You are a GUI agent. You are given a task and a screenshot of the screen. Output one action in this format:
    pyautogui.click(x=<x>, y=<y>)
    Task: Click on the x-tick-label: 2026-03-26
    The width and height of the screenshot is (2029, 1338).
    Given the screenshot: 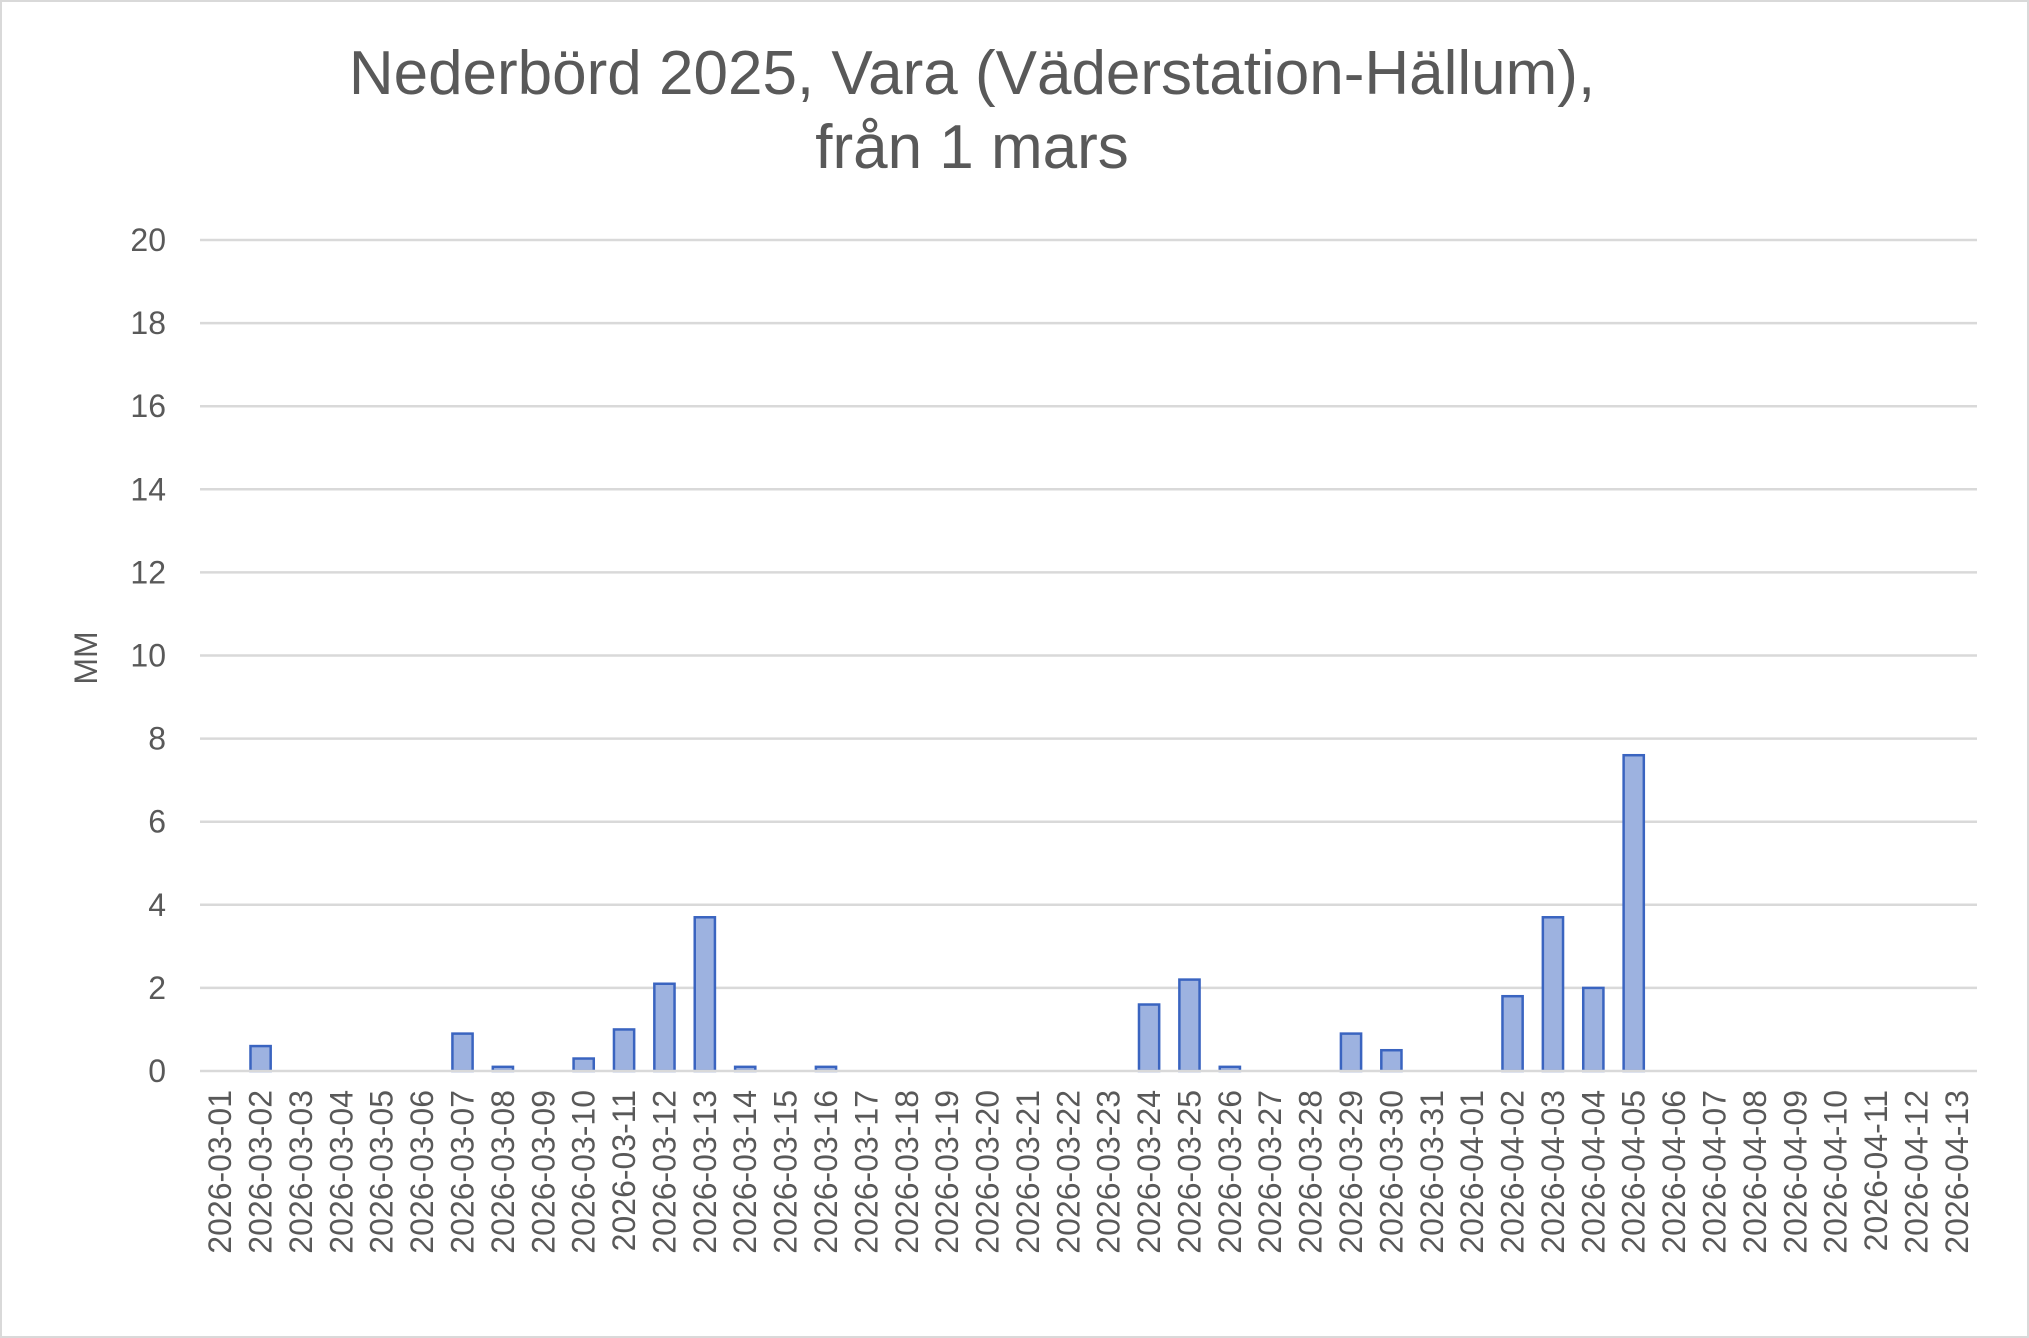 What is the action you would take?
    pyautogui.click(x=1230, y=1172)
    